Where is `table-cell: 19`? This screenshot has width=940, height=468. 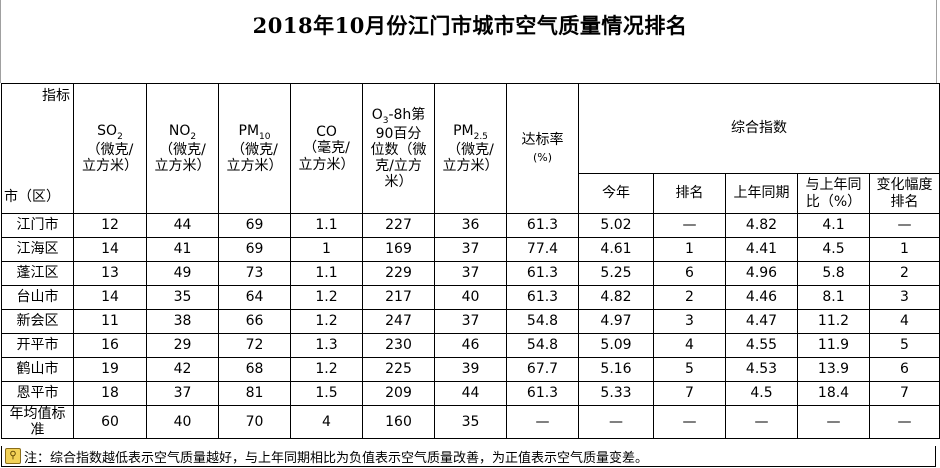 table-cell: 19 is located at coordinates (110, 369).